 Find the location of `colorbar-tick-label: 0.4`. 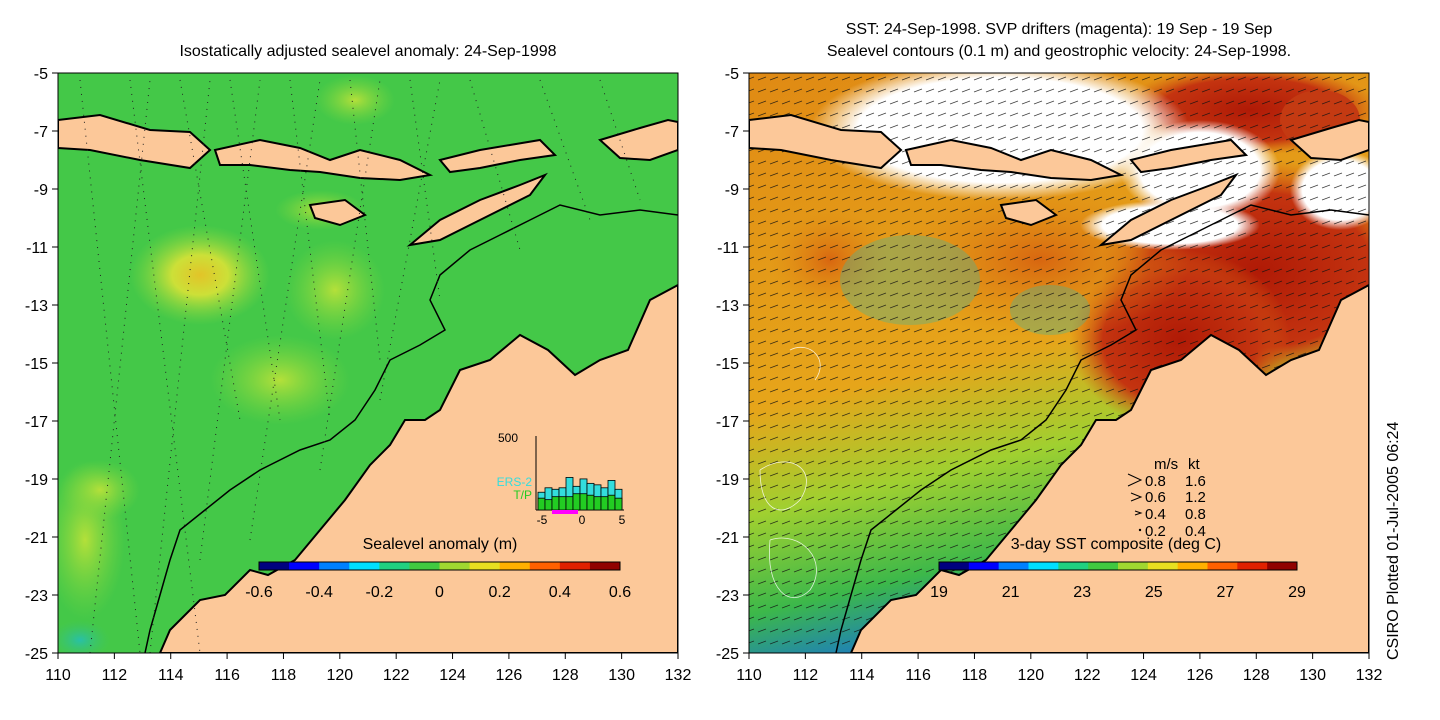

colorbar-tick-label: 0.4 is located at coordinates (560, 592).